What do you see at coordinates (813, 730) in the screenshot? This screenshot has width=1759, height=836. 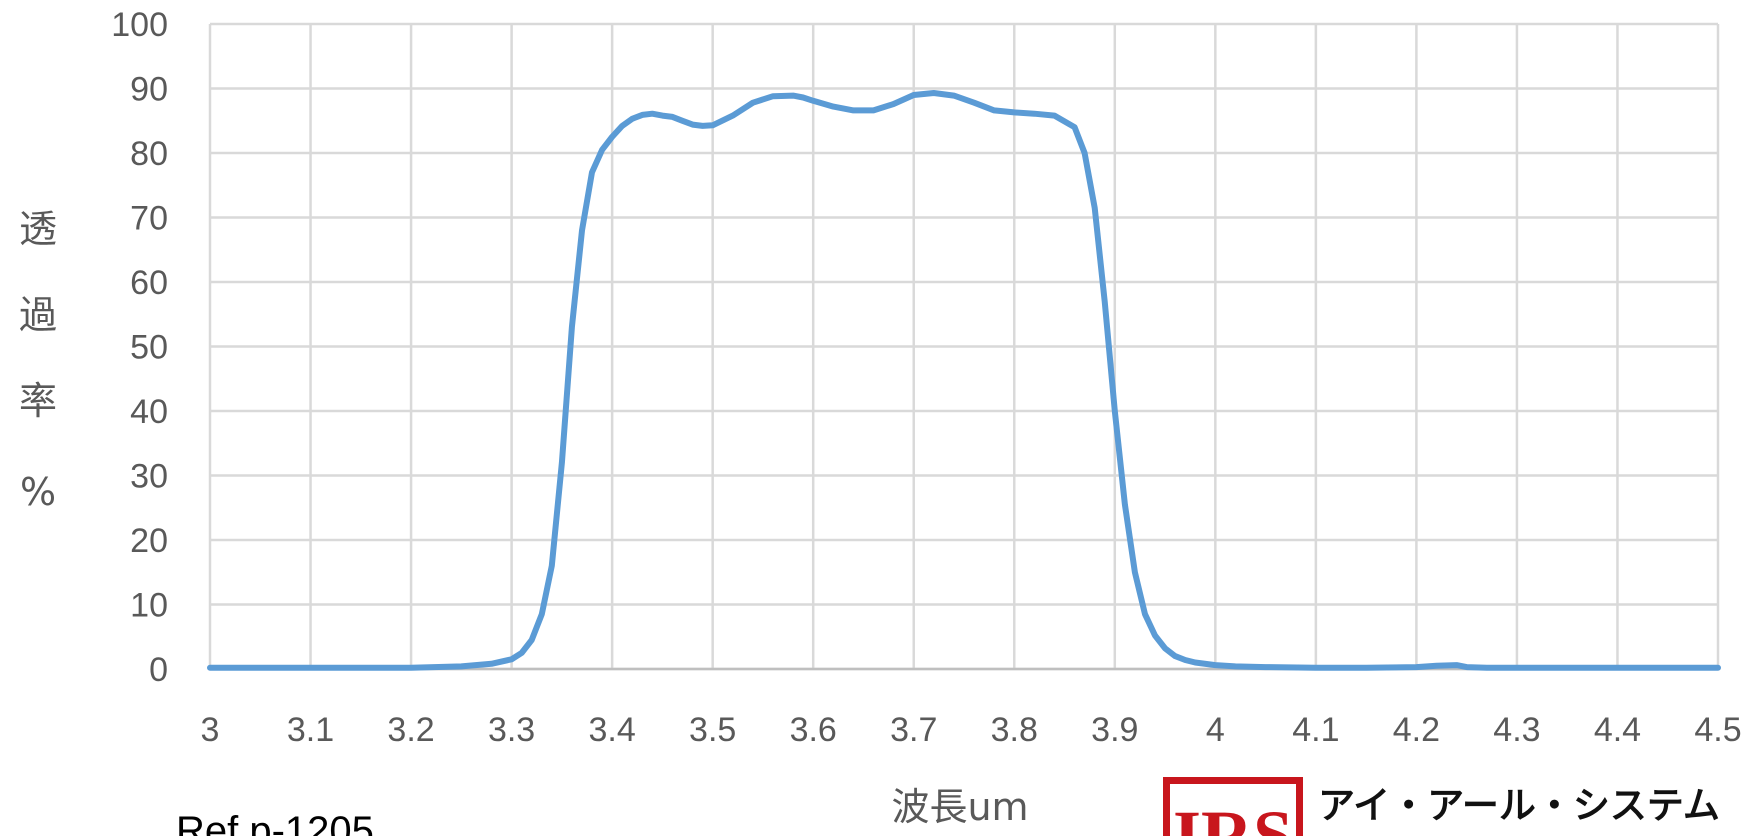 I see `x-tick-label: 3.6` at bounding box center [813, 730].